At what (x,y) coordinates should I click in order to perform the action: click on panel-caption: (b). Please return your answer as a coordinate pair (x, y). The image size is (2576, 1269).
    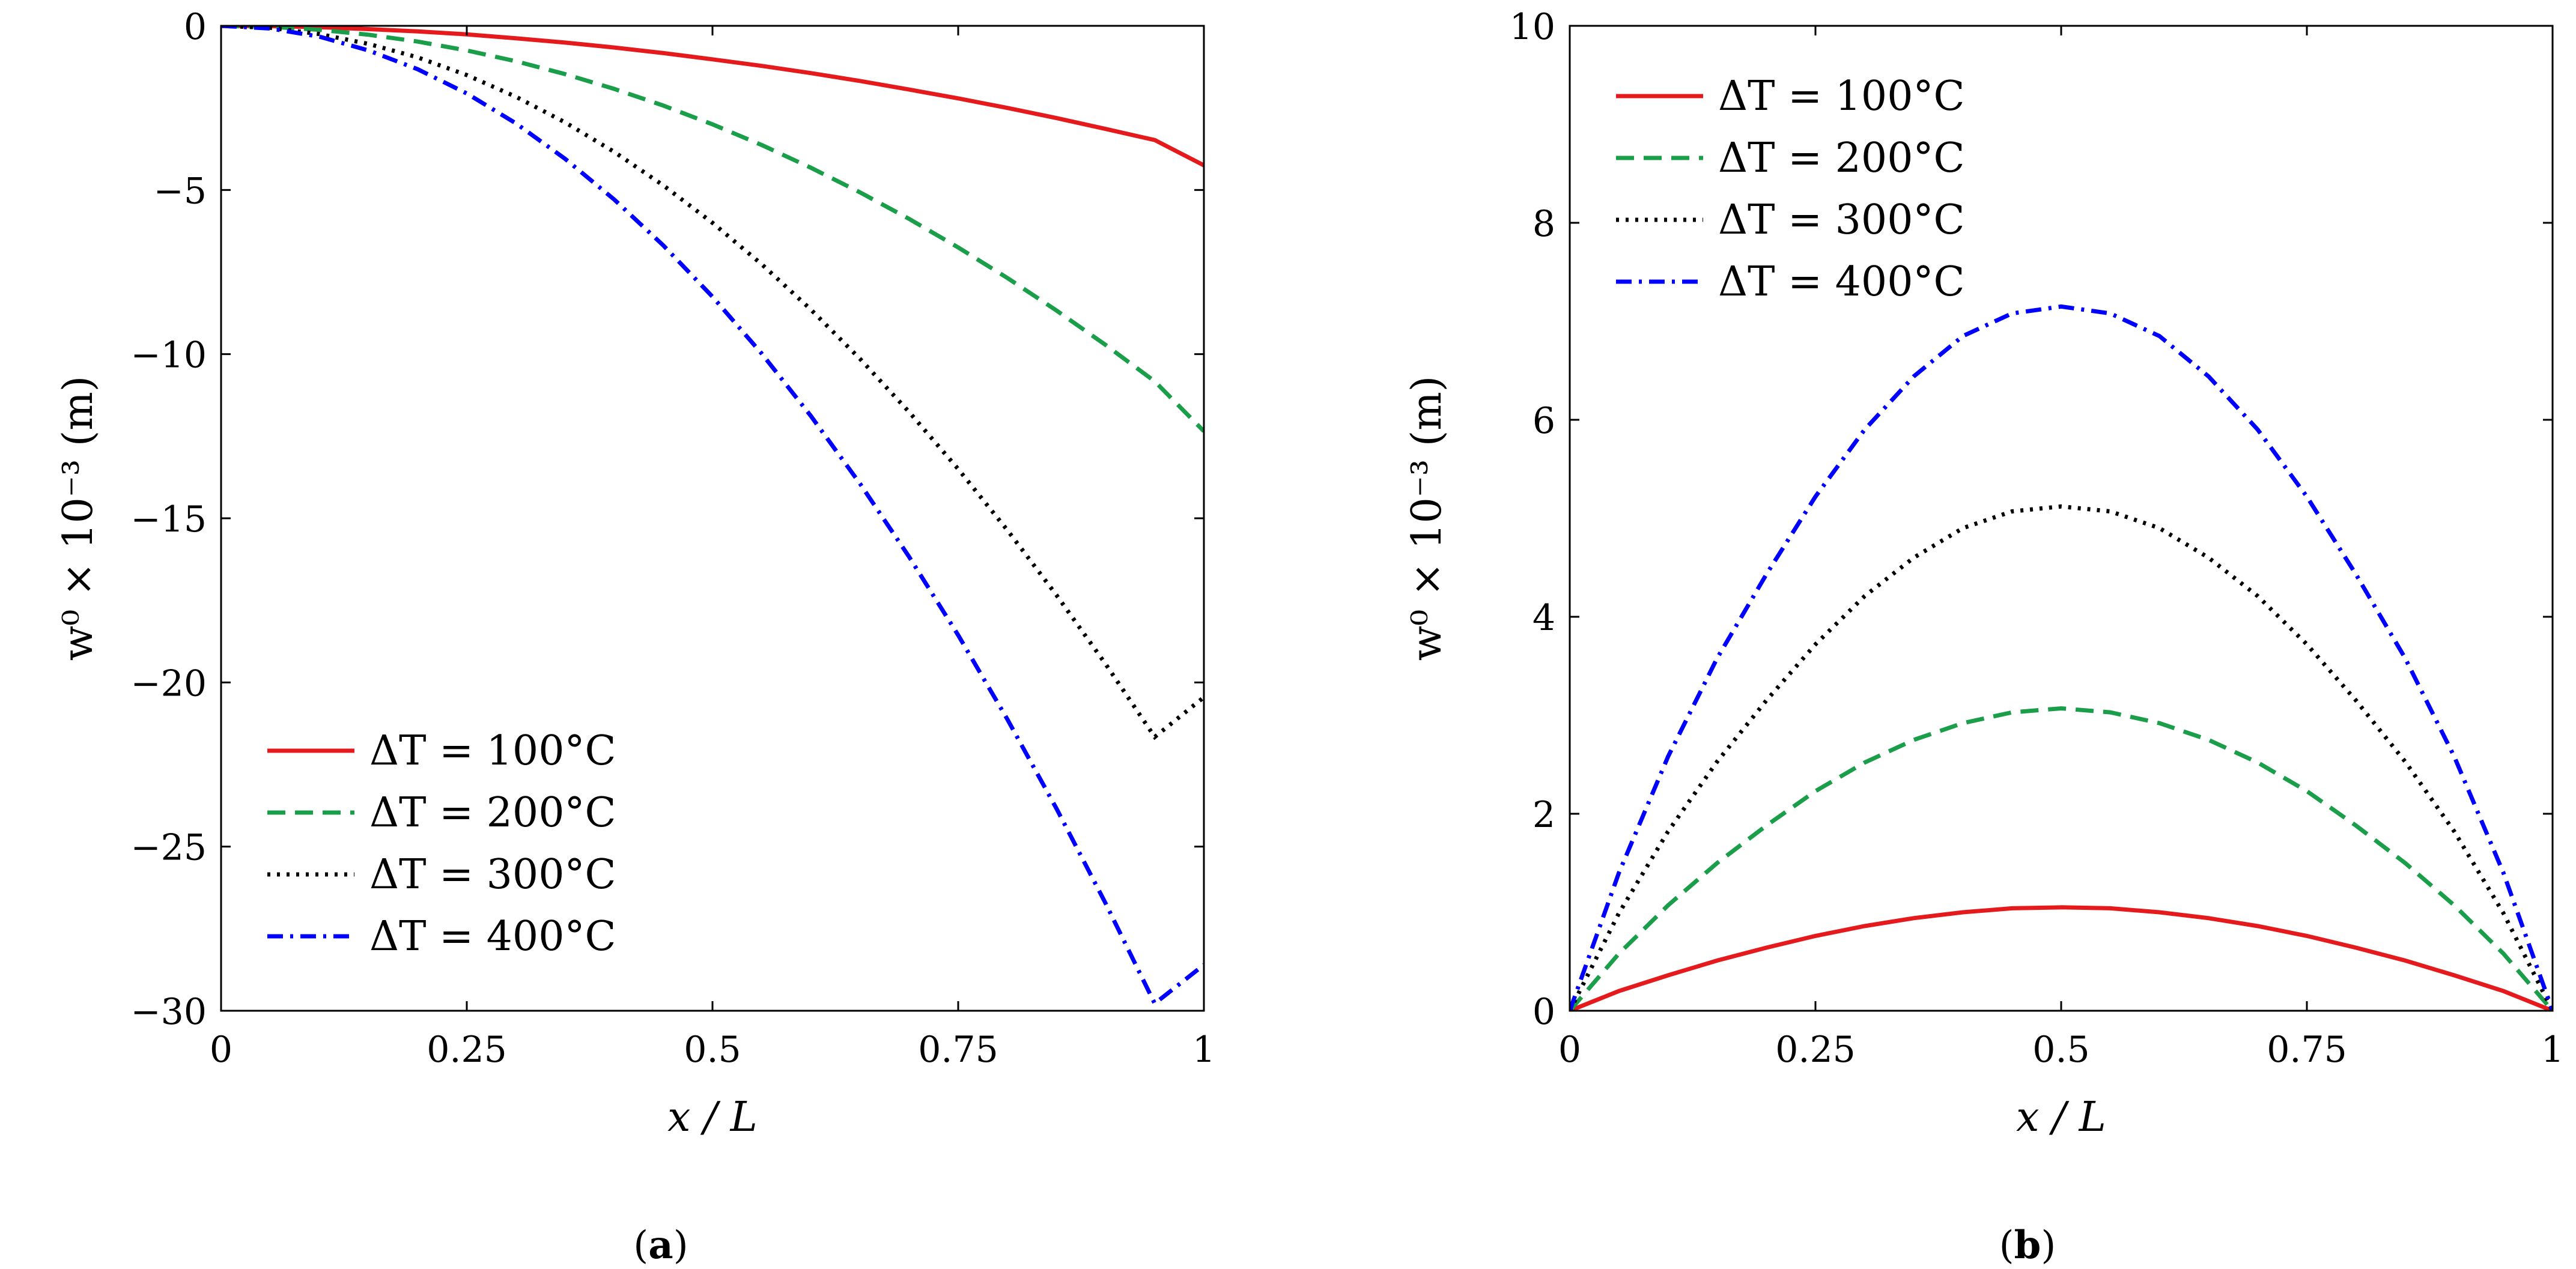
    Looking at the image, I should click on (2027, 1245).